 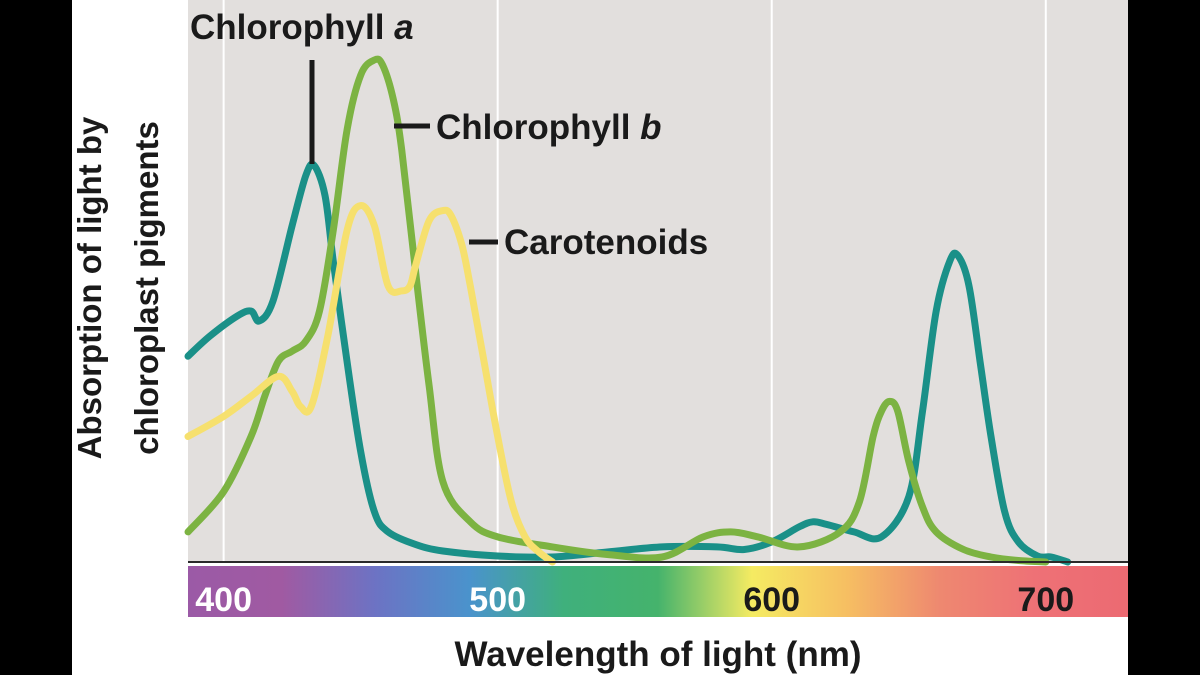 I want to click on annotation-carotenoids: Carotenoids, so click(x=606, y=242).